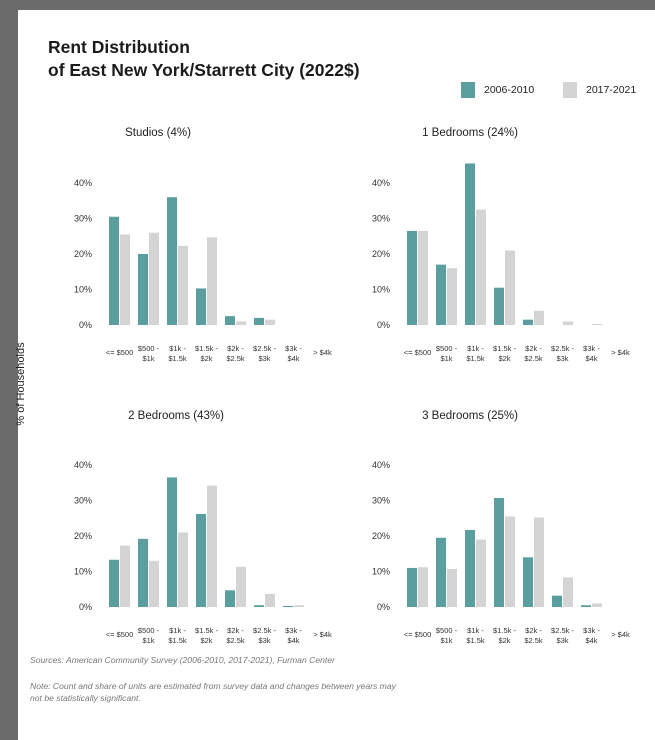 The width and height of the screenshot is (655, 740). What do you see at coordinates (470, 133) in the screenshot?
I see `chart-title: 1 Bedrooms (24%)` at bounding box center [470, 133].